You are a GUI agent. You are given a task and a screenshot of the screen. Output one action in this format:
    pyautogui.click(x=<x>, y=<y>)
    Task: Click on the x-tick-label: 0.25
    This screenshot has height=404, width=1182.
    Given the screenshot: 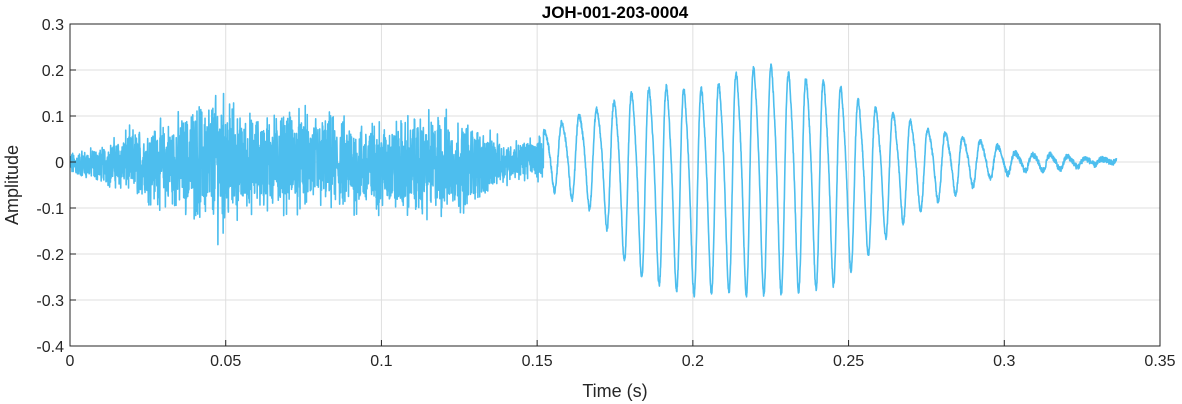 What is the action you would take?
    pyautogui.click(x=848, y=361)
    